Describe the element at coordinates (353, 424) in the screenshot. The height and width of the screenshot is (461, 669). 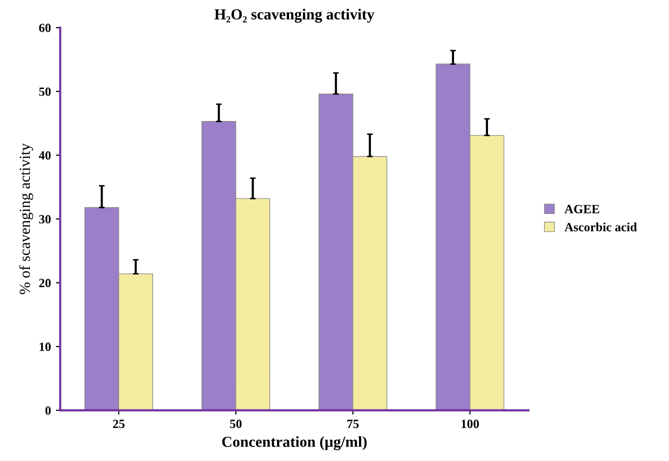
I see `x-tick-label: 75` at that location.